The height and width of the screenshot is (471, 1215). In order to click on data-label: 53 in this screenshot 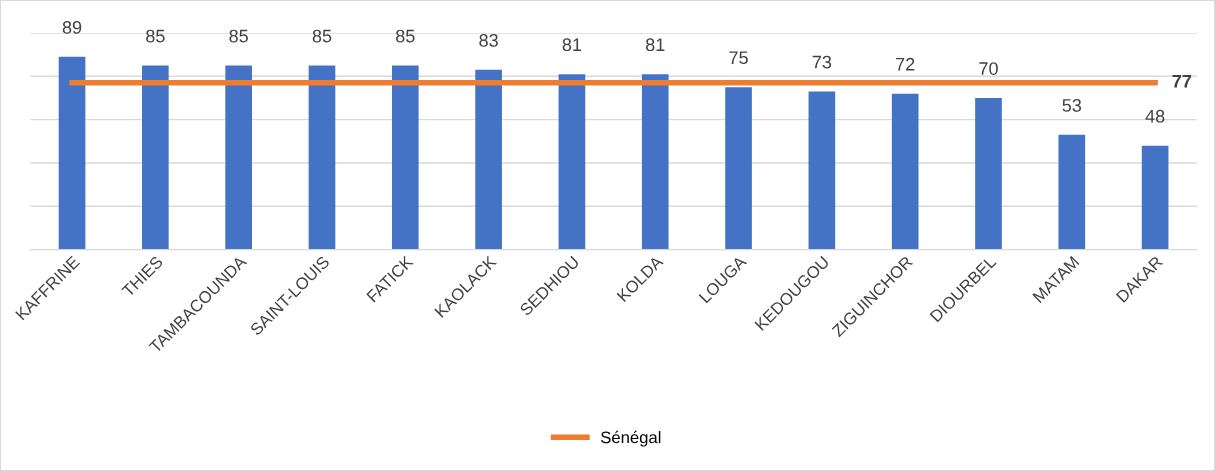, I will do `click(1072, 105)`.